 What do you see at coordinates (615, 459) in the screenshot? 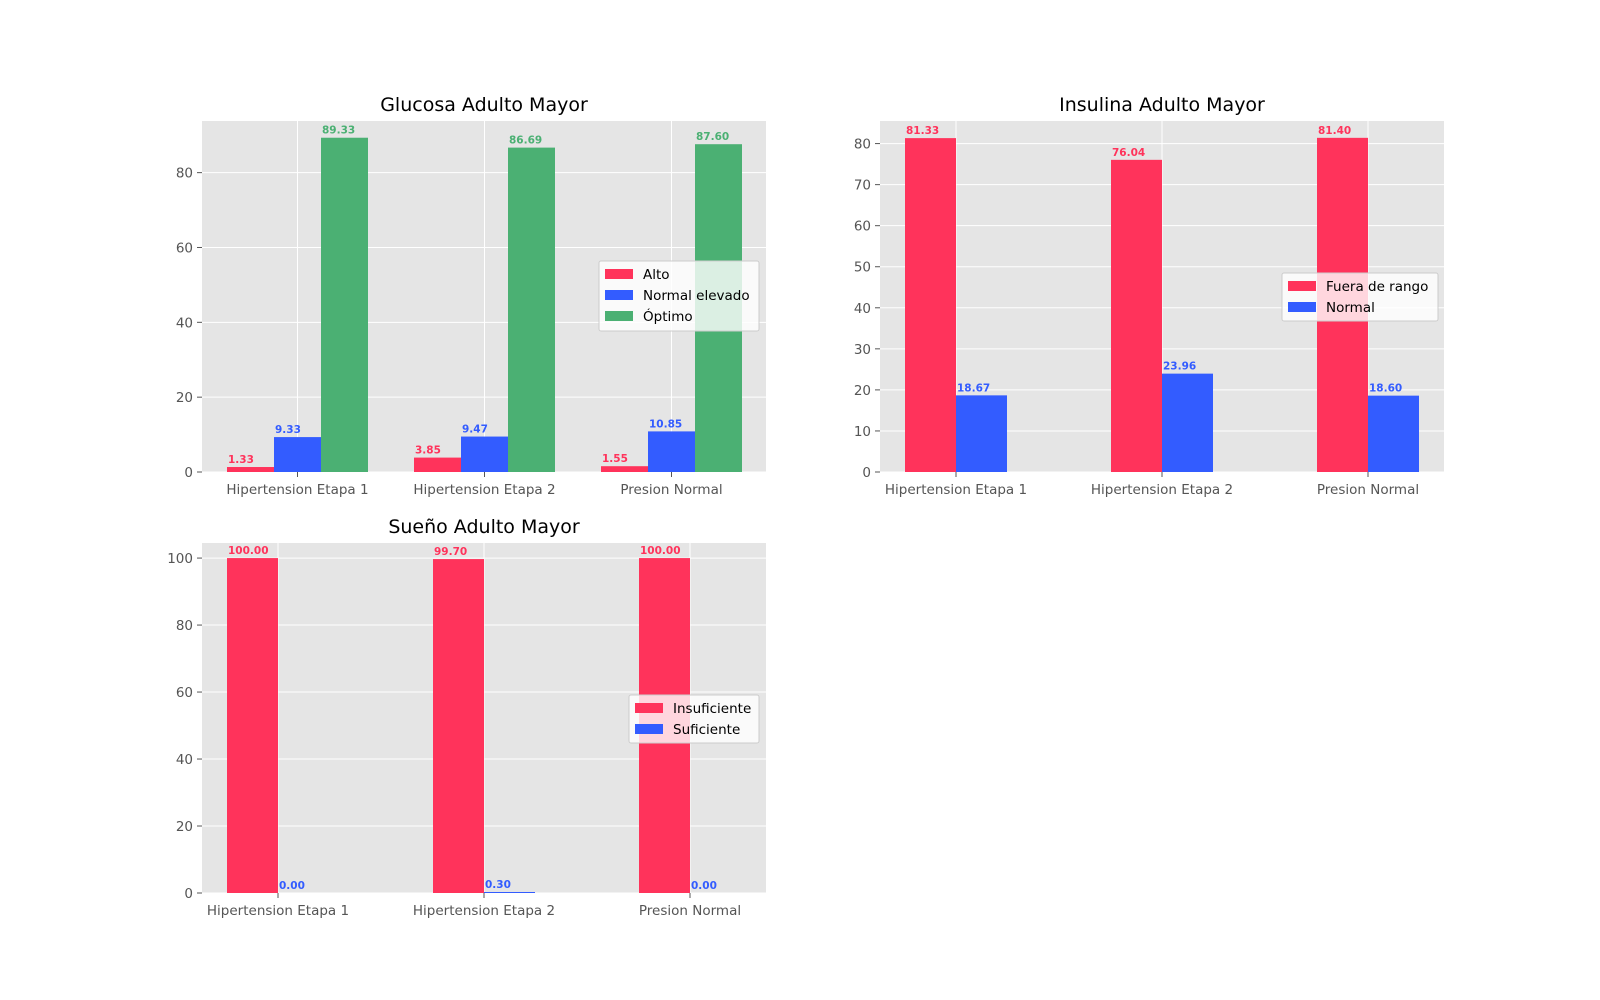
I see `data-label: 1.55` at bounding box center [615, 459].